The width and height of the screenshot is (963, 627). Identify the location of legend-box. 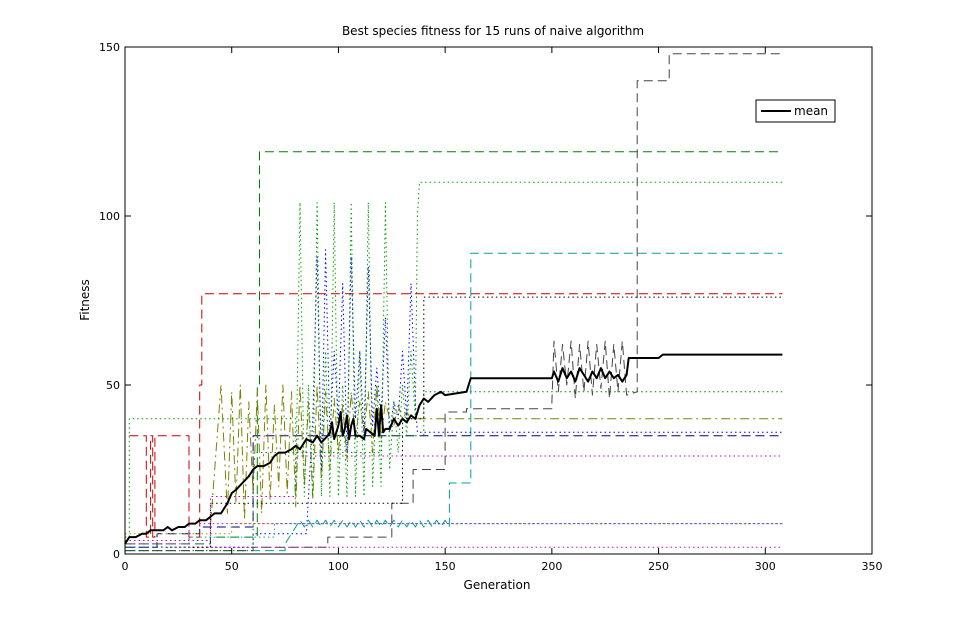
(795, 111).